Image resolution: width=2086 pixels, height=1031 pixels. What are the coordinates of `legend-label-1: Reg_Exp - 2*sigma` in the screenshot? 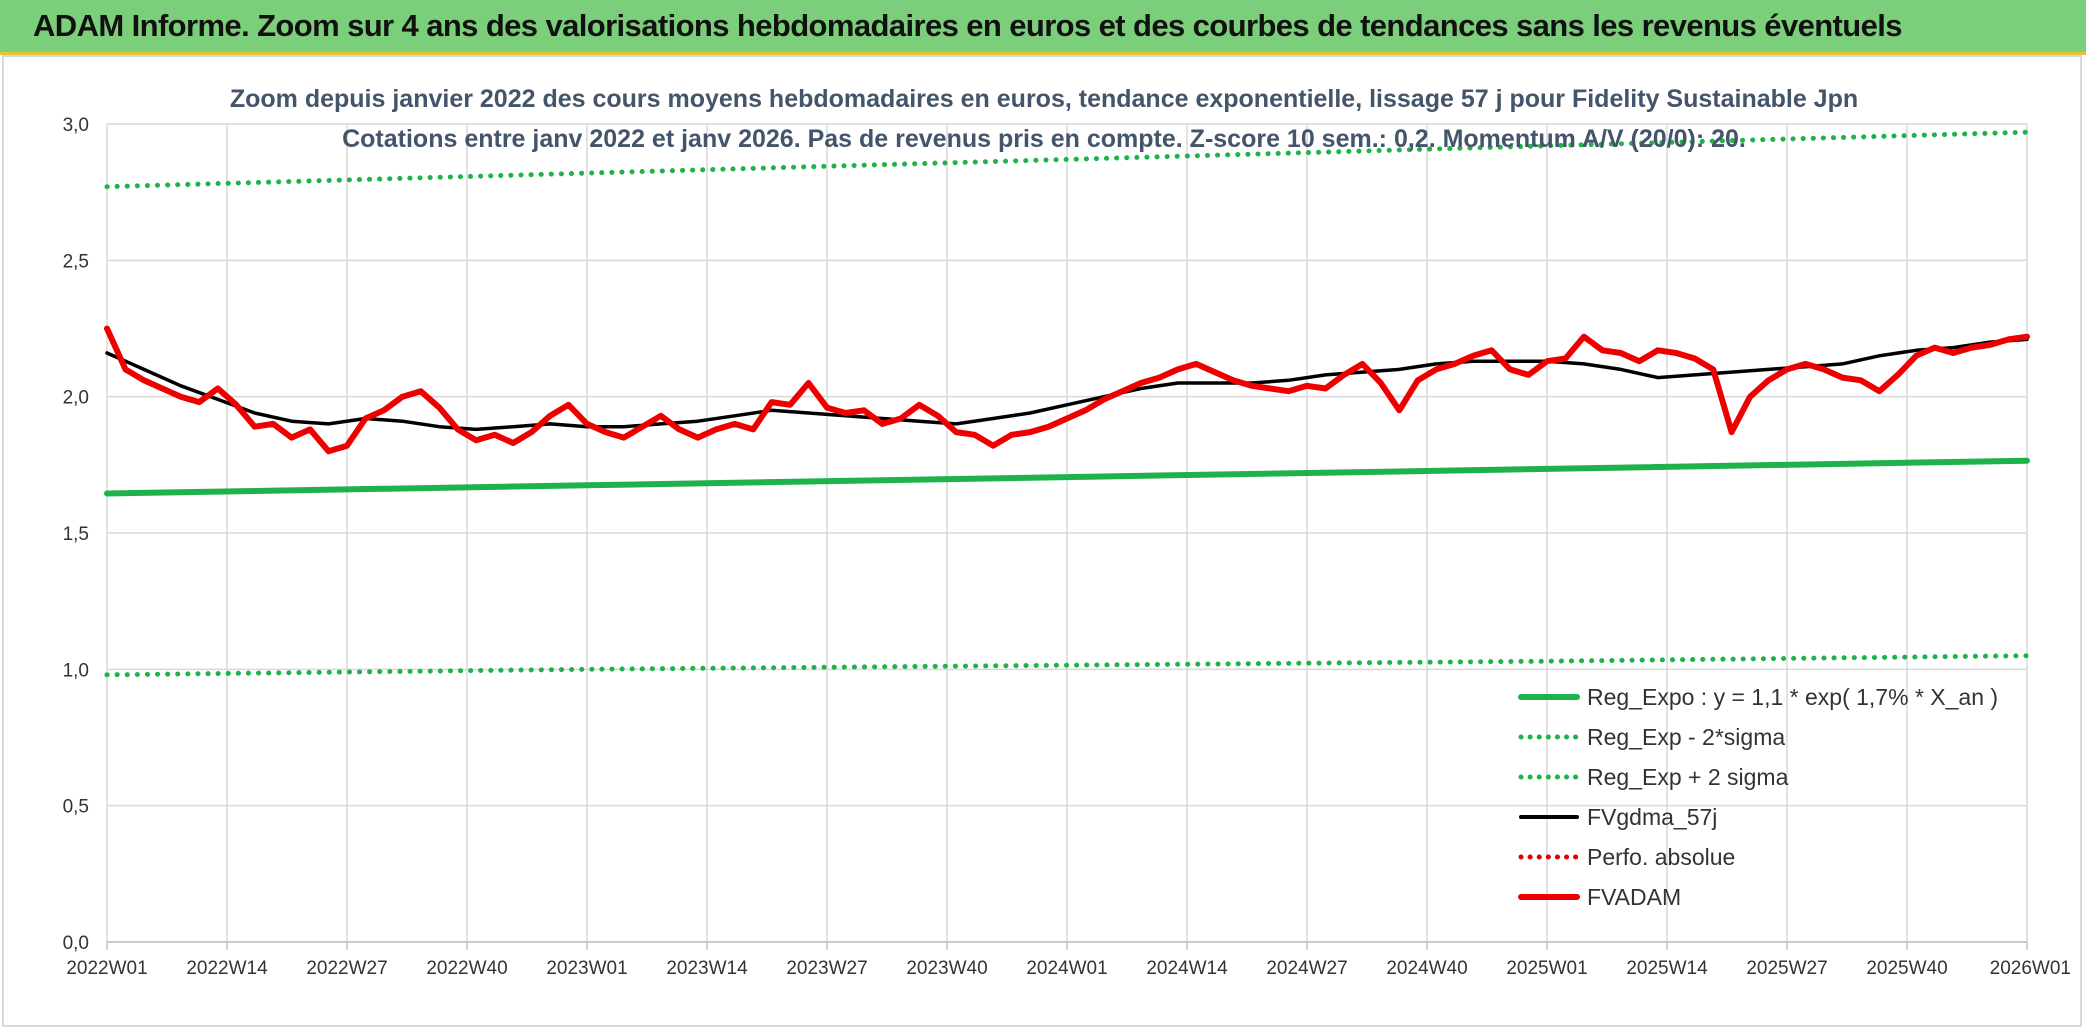 It's located at (1686, 737).